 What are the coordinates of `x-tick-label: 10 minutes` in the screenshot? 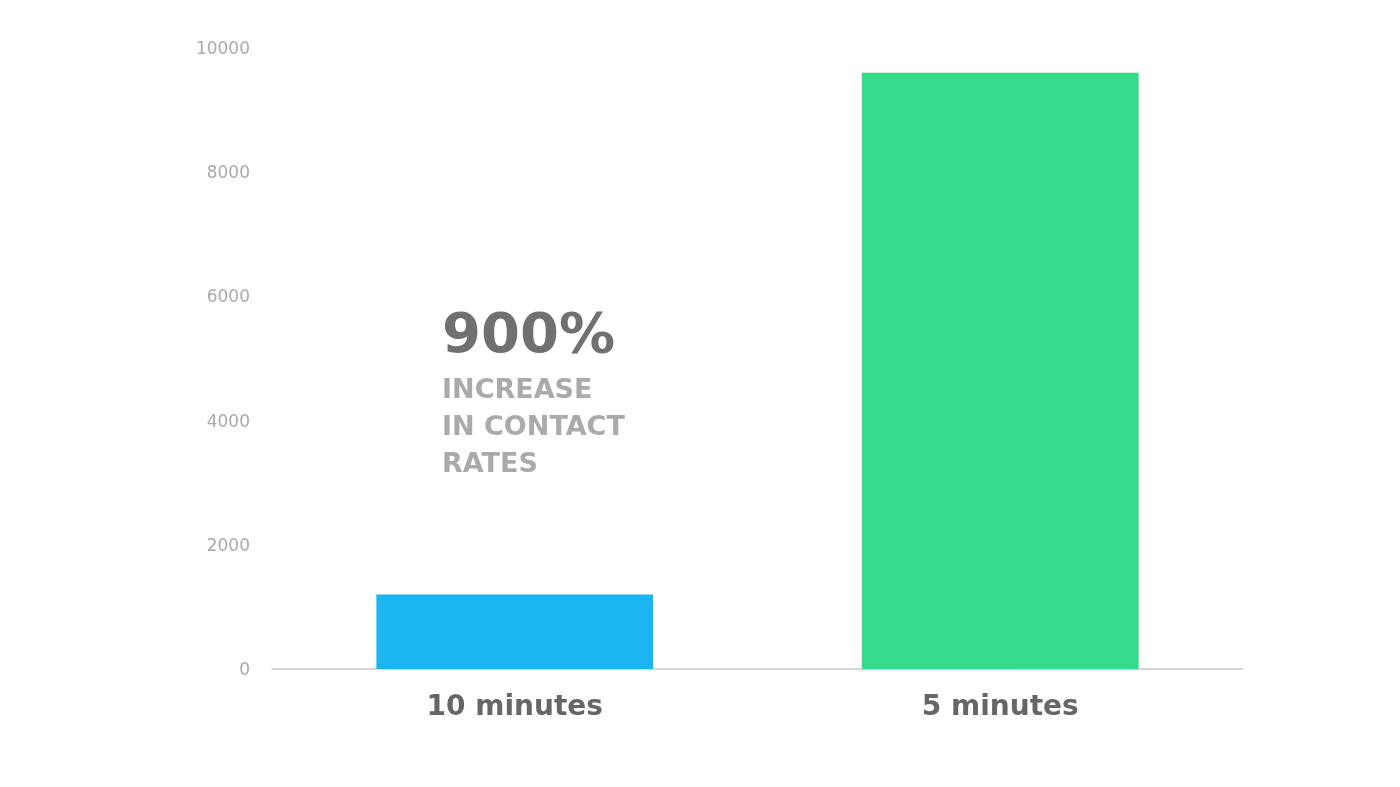 It's located at (514, 705).